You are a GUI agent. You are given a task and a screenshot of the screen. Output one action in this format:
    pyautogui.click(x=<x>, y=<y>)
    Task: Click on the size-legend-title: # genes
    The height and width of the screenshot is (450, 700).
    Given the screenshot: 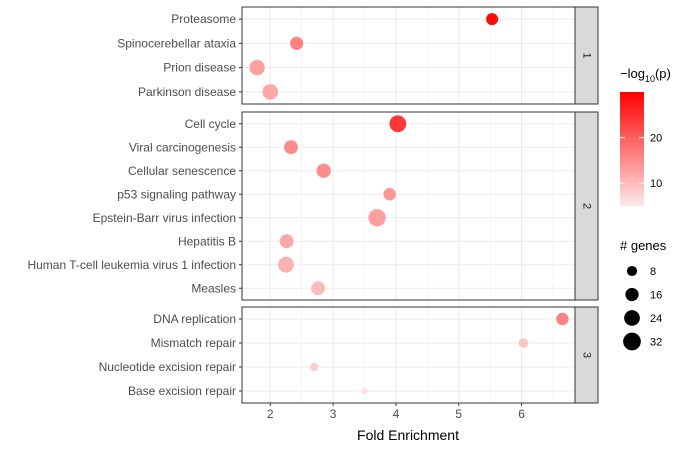 What is the action you would take?
    pyautogui.click(x=643, y=245)
    